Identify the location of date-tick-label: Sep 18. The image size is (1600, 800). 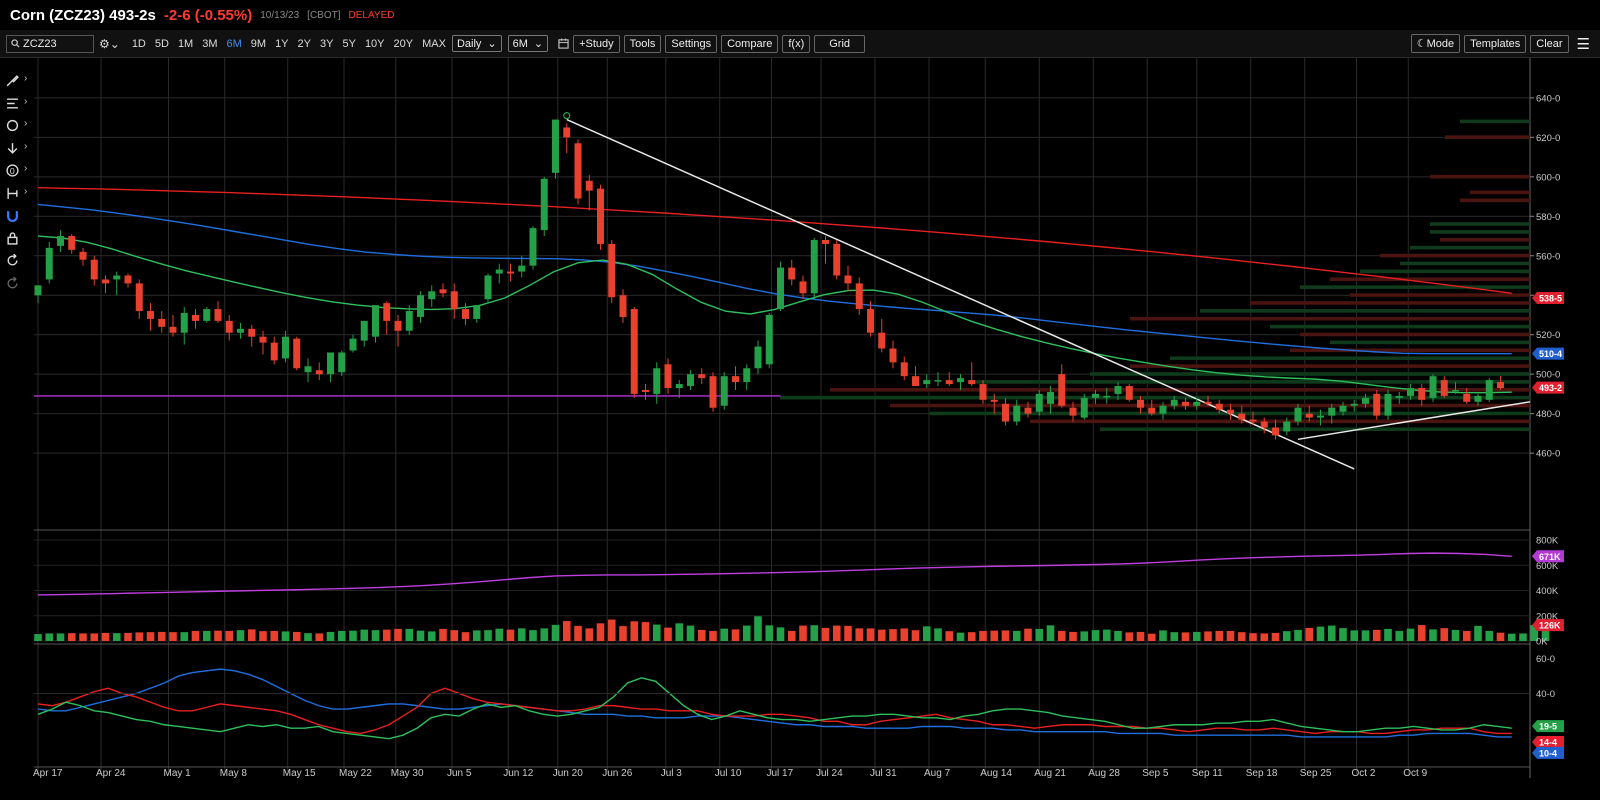
(1261, 773).